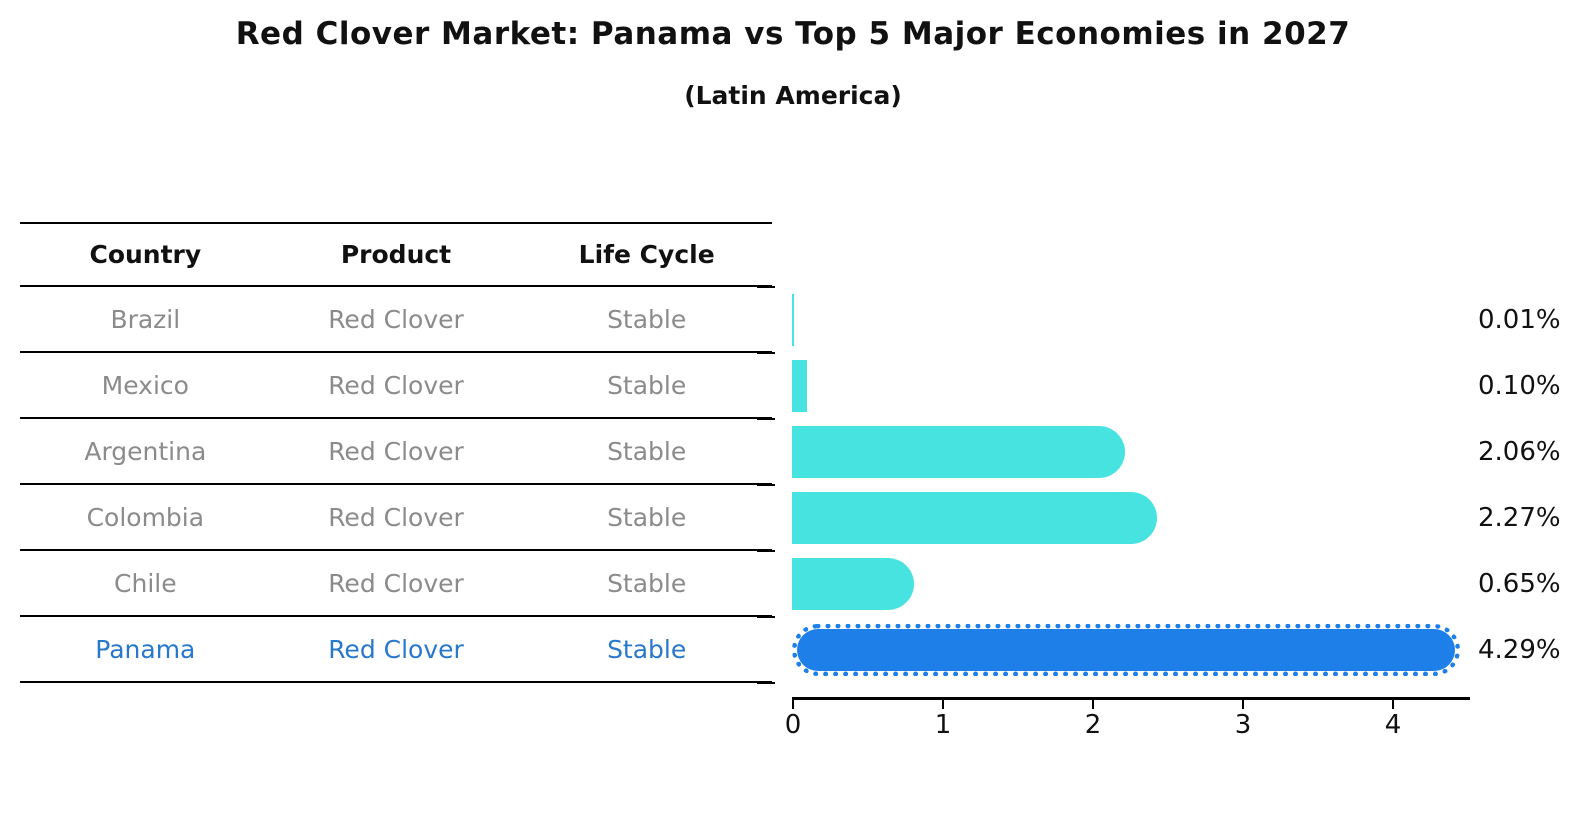  I want to click on x-tick-label: 3, so click(1243, 725).